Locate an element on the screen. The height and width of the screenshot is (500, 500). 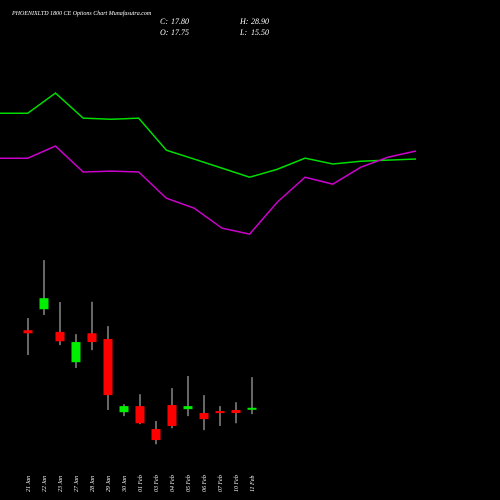
stat-label: H: is located at coordinates (244, 21).